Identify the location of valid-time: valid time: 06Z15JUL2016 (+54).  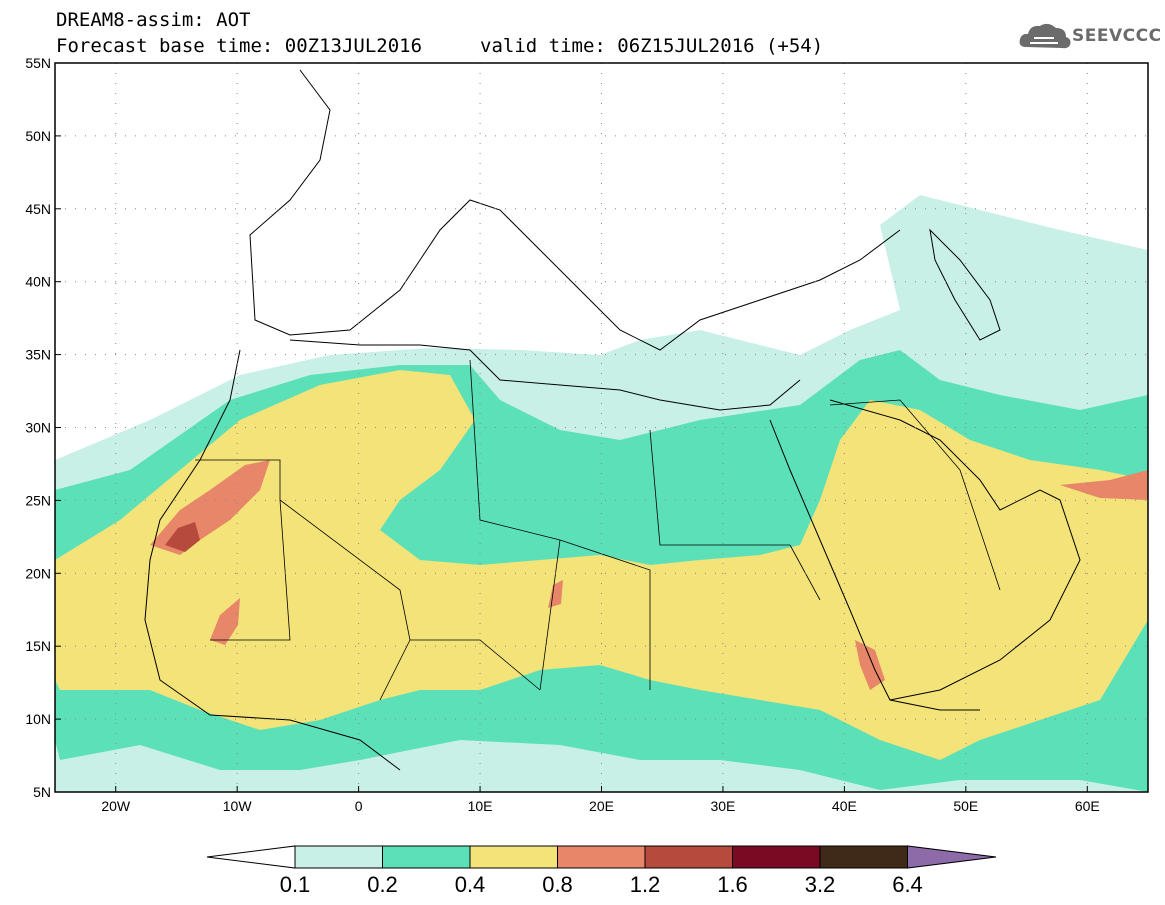
(652, 46).